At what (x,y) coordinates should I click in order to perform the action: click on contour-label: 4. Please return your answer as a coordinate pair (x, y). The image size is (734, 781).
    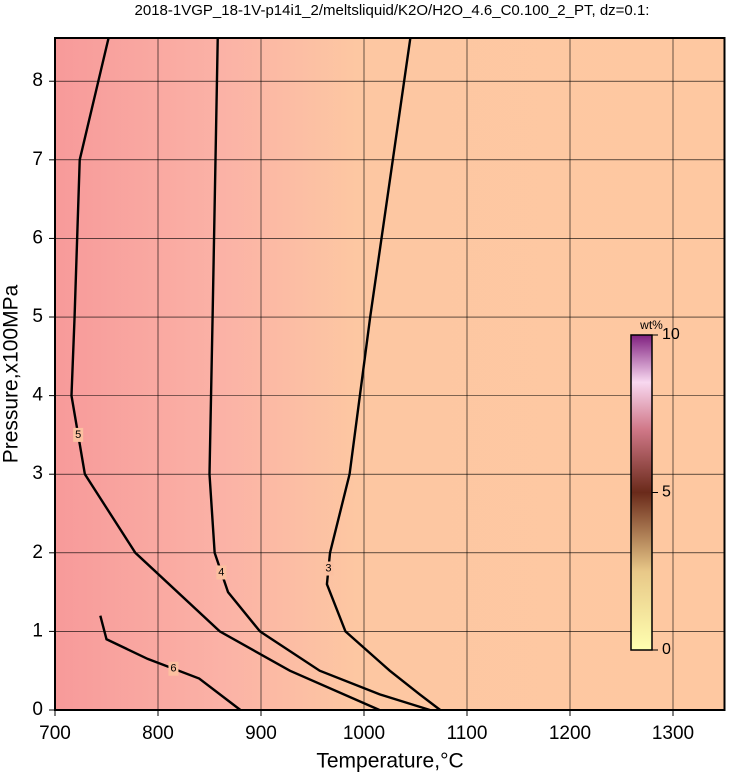
    Looking at the image, I should click on (221, 572).